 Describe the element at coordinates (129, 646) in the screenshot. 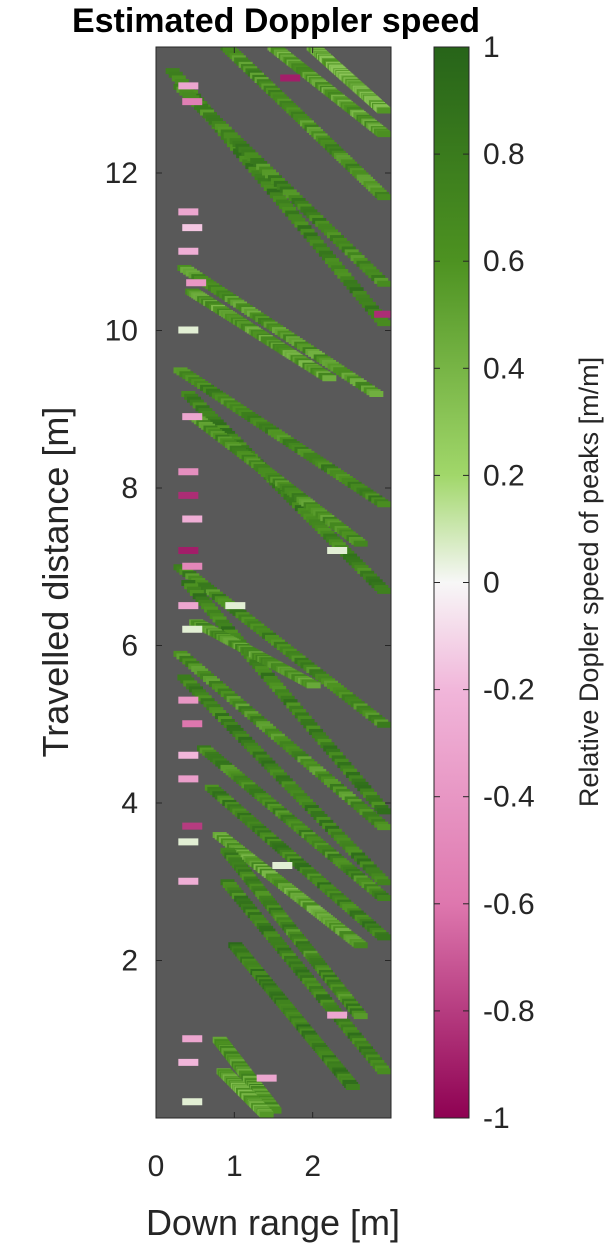

I see `y-tick-label: 6` at that location.